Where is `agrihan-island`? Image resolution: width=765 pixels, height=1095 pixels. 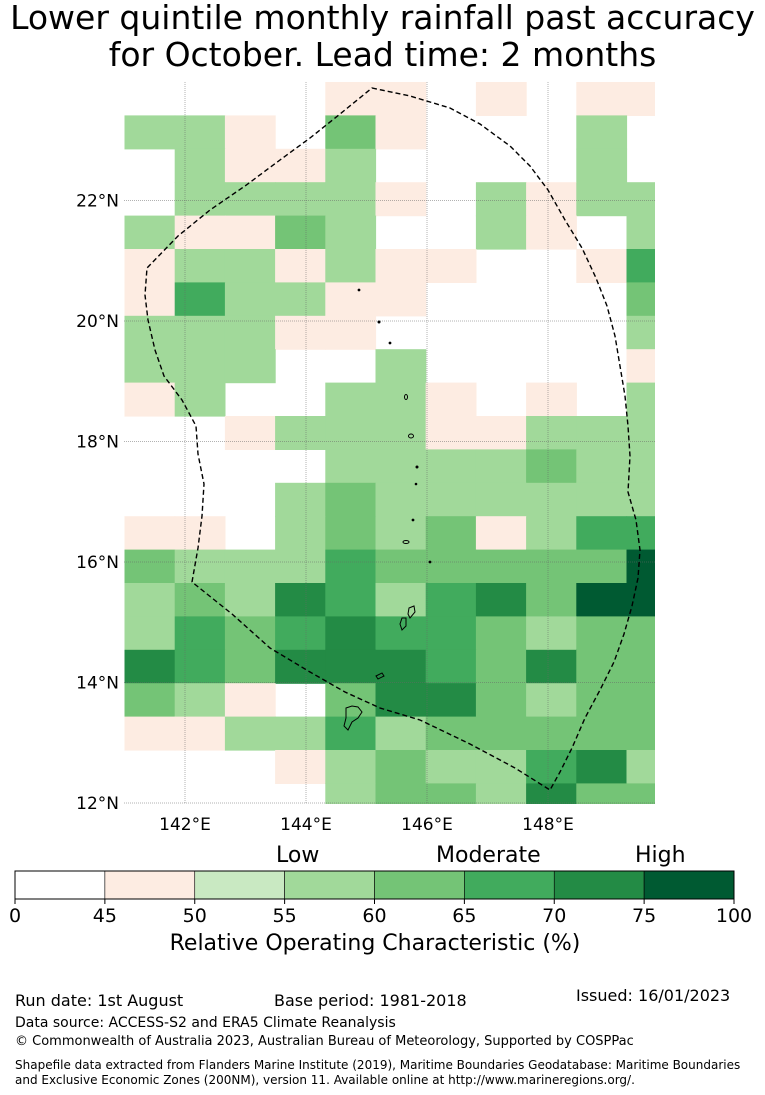 agrihan-island is located at coordinates (406, 397).